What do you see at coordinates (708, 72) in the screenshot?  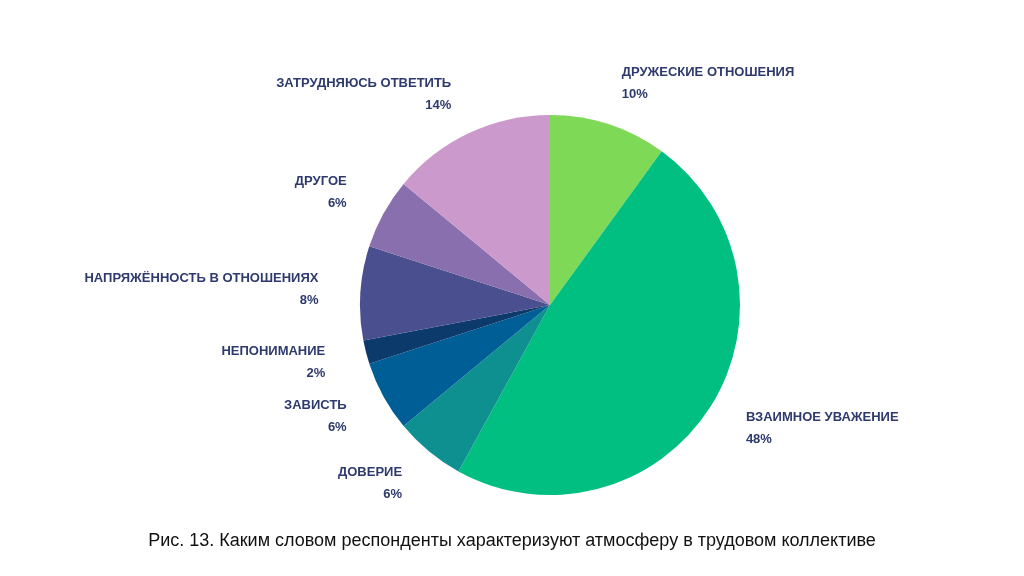 I see `slice-label: ДРУЖЕСКИЕ ОТНОШЕНИЯ` at bounding box center [708, 72].